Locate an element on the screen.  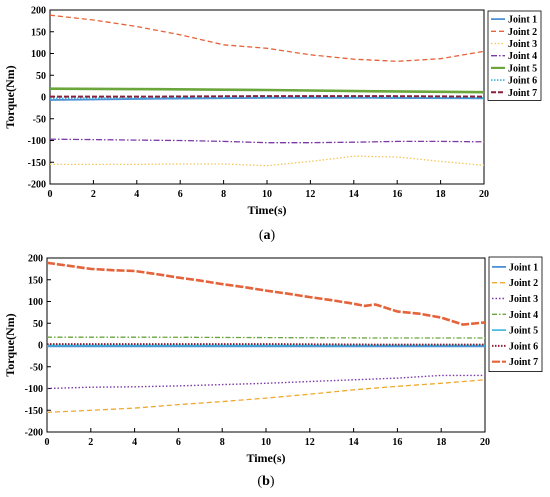
legend-box is located at coordinates (515, 314).